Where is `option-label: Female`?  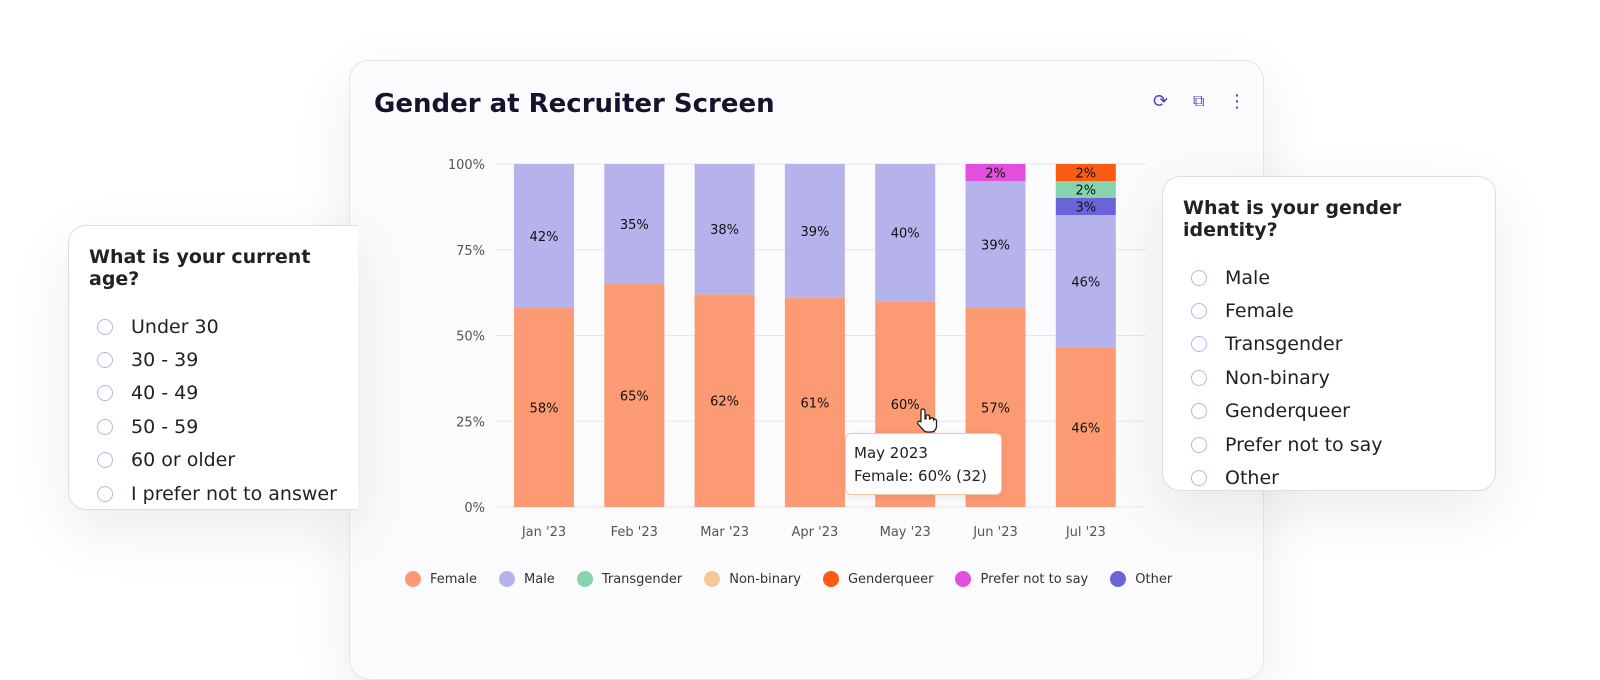 option-label: Female is located at coordinates (1259, 311).